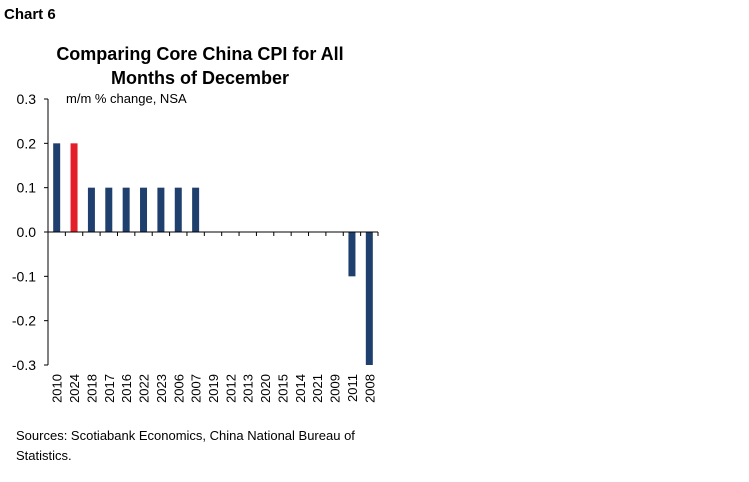 Image resolution: width=749 pixels, height=482 pixels. What do you see at coordinates (161, 388) in the screenshot?
I see `x-tick-label: 2023` at bounding box center [161, 388].